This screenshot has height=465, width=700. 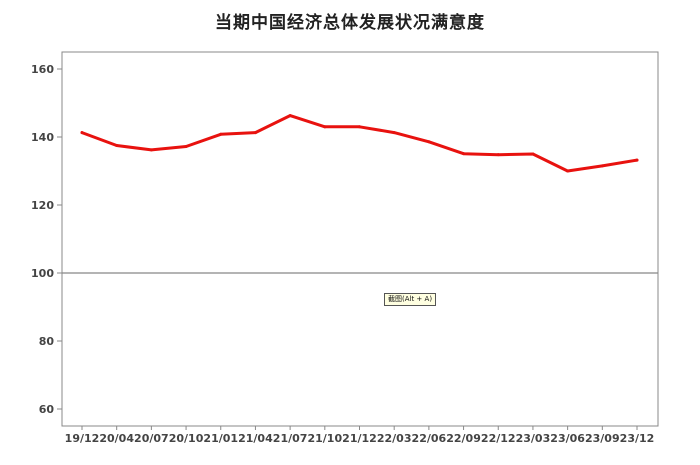 I want to click on x-tick-label: 21/12, so click(x=359, y=438).